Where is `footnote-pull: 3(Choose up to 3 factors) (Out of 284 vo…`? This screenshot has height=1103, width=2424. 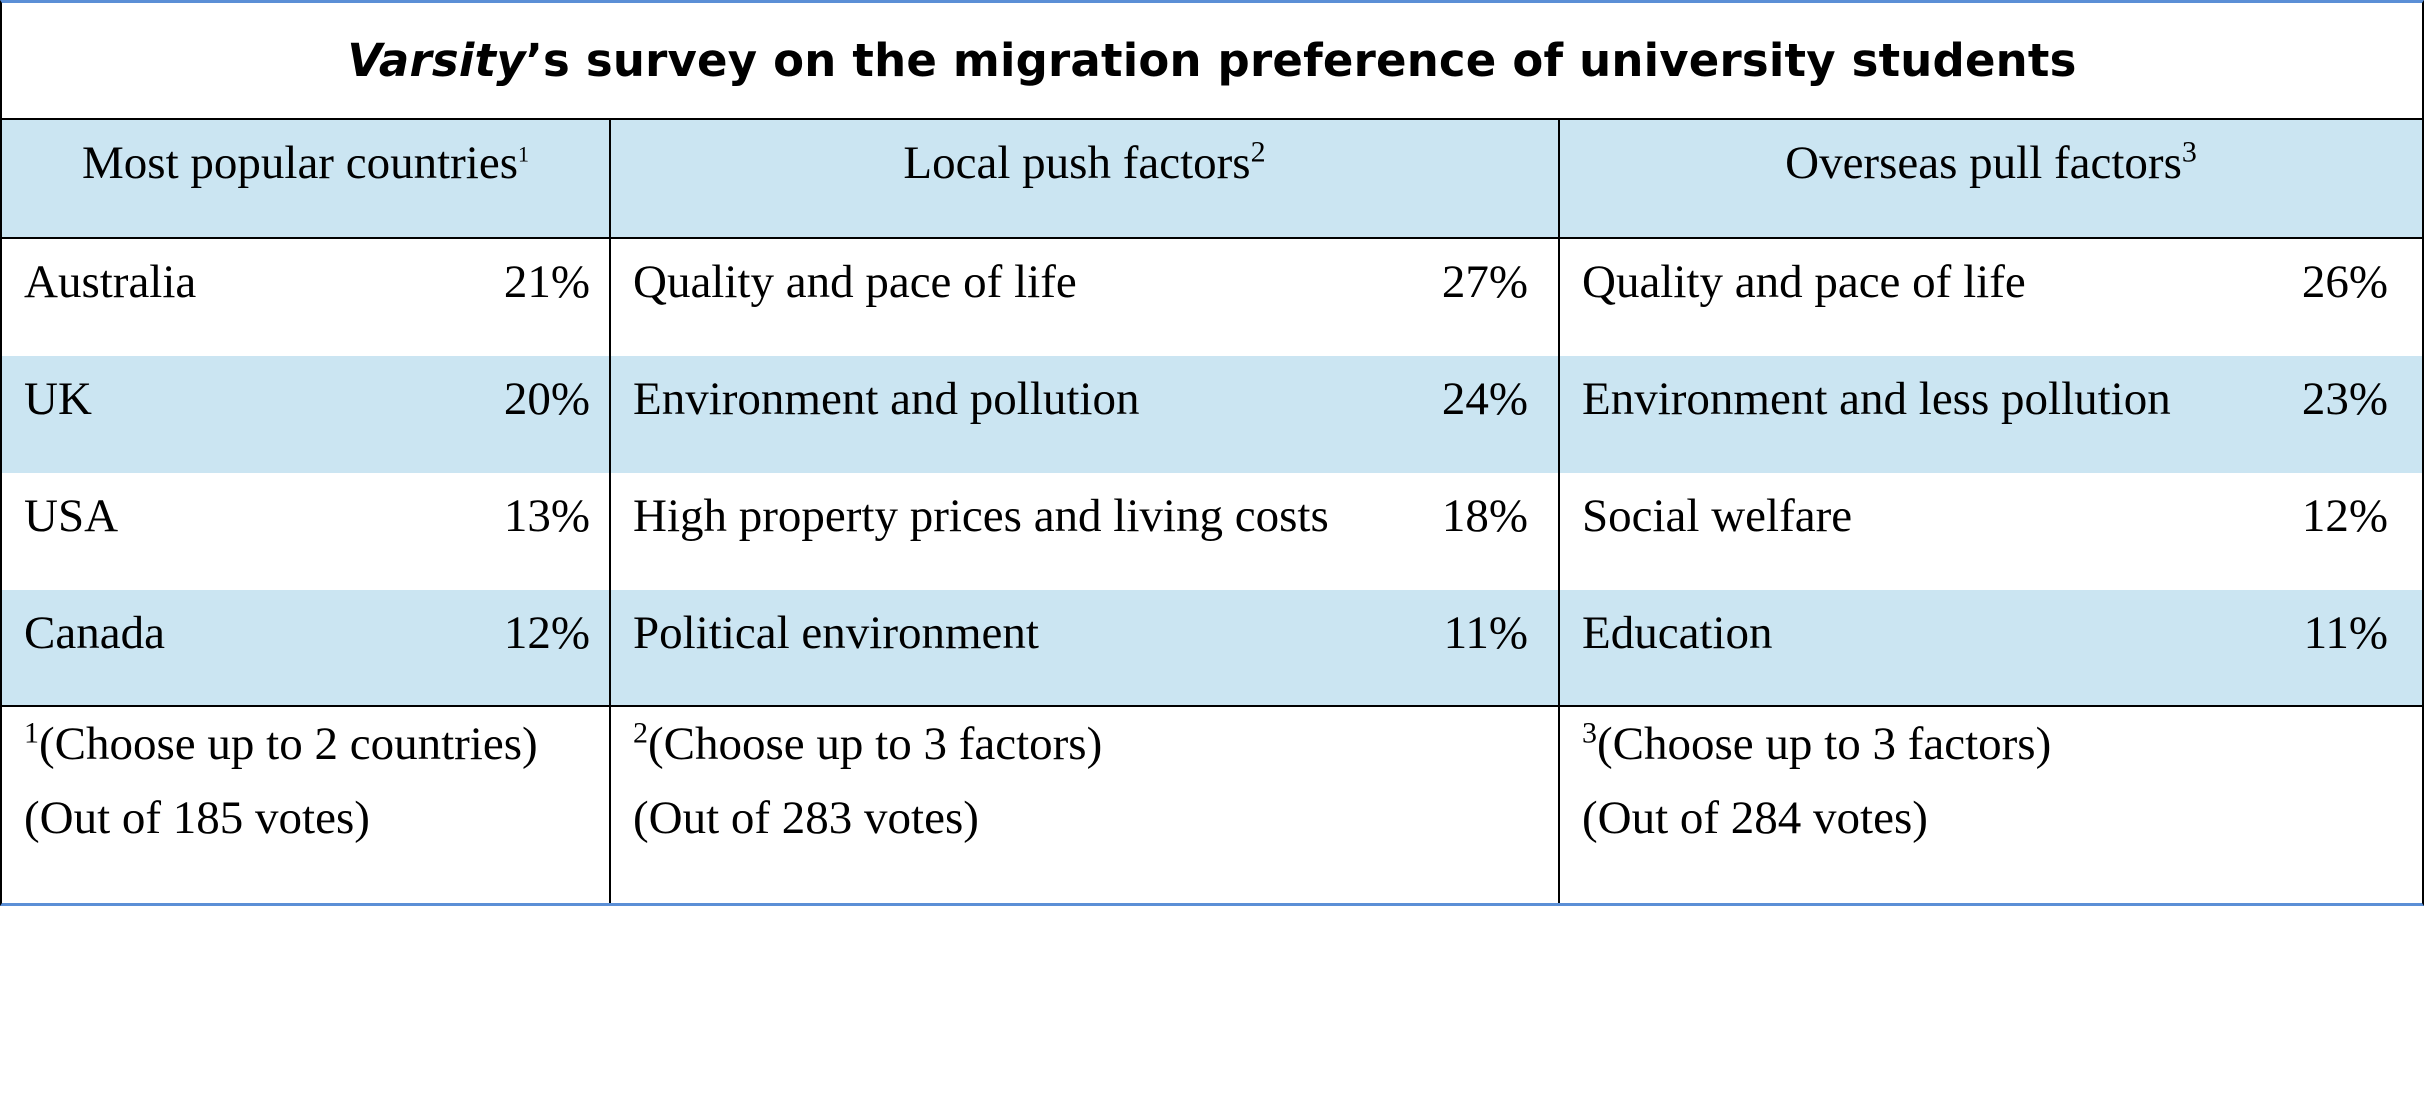
footnote-pull: 3(Choose up to 3 factors) (Out of 284 vo… is located at coordinates (1991, 805).